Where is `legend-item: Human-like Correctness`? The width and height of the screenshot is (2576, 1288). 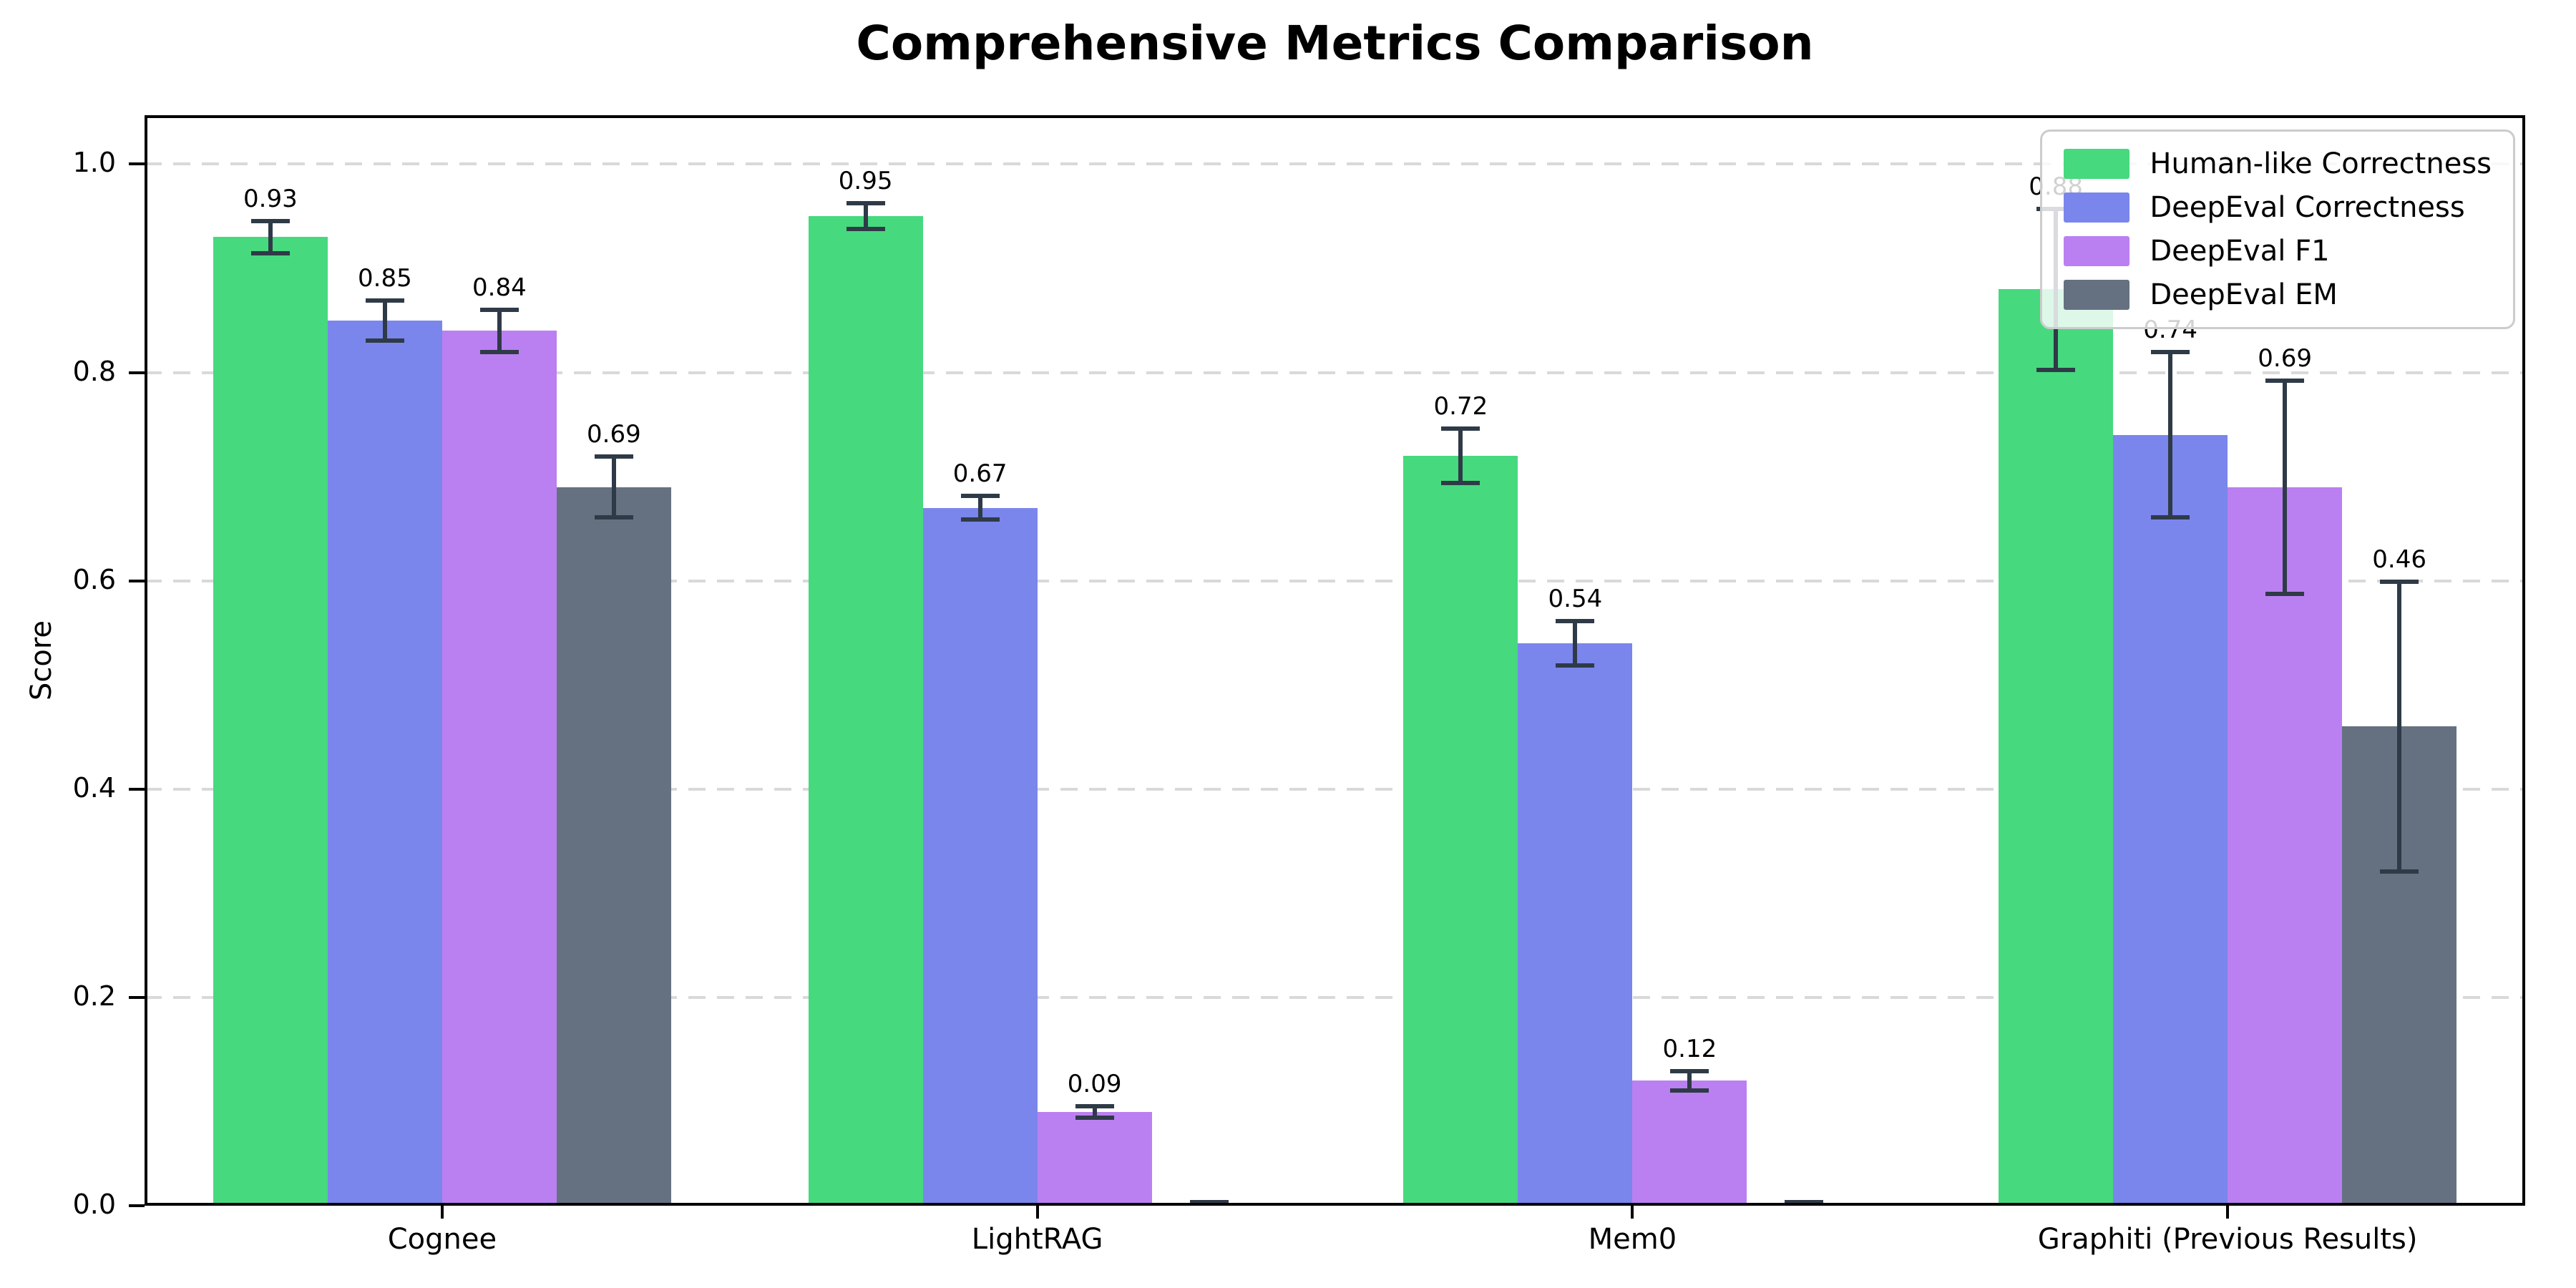
legend-item: Human-like Correctness is located at coordinates (2278, 163).